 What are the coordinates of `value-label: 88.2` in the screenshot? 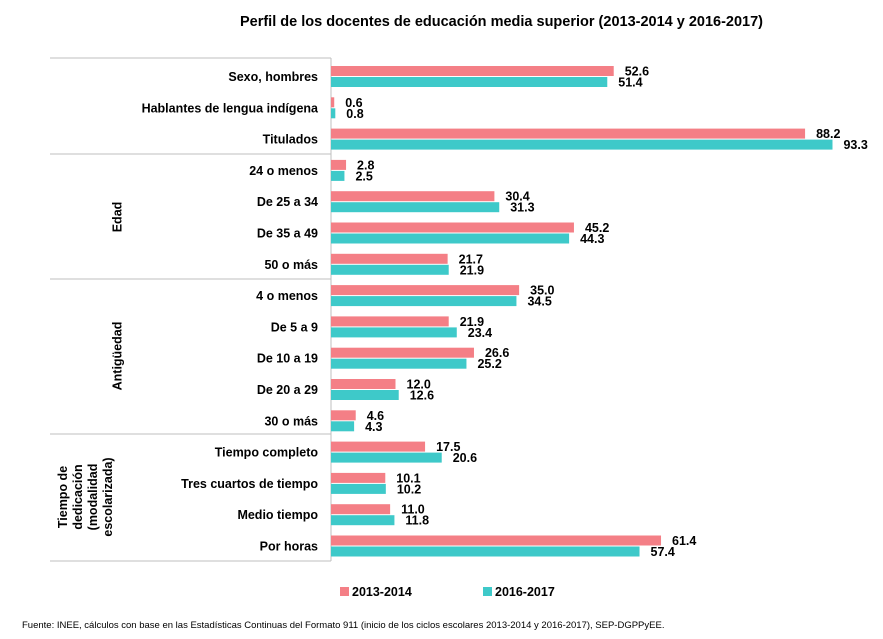 It's located at (828, 134).